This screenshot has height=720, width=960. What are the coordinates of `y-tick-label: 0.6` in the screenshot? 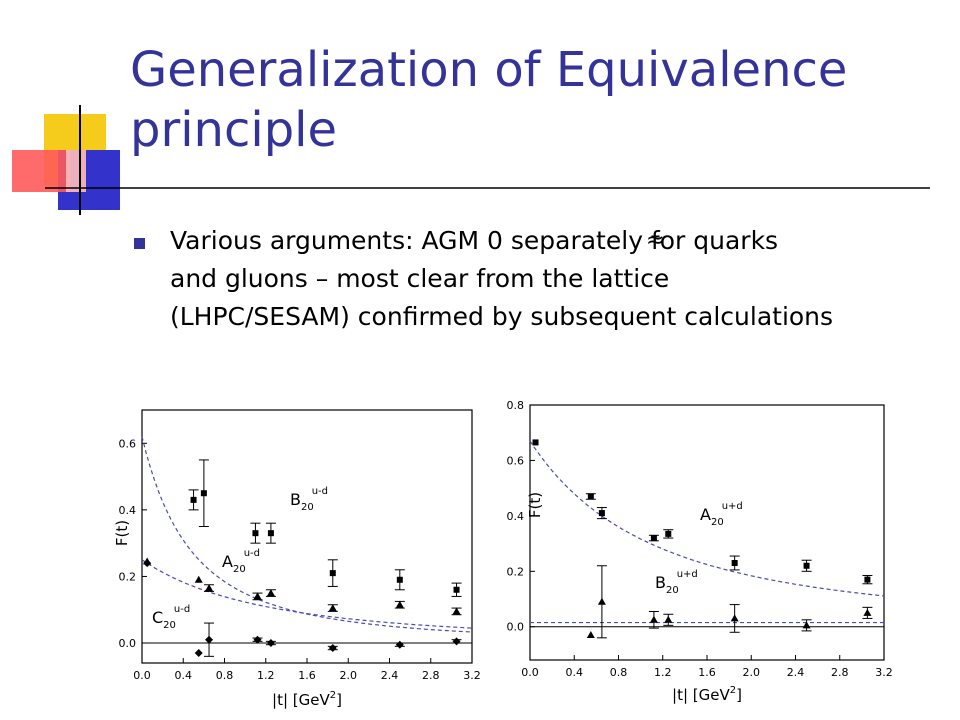 It's located at (516, 460).